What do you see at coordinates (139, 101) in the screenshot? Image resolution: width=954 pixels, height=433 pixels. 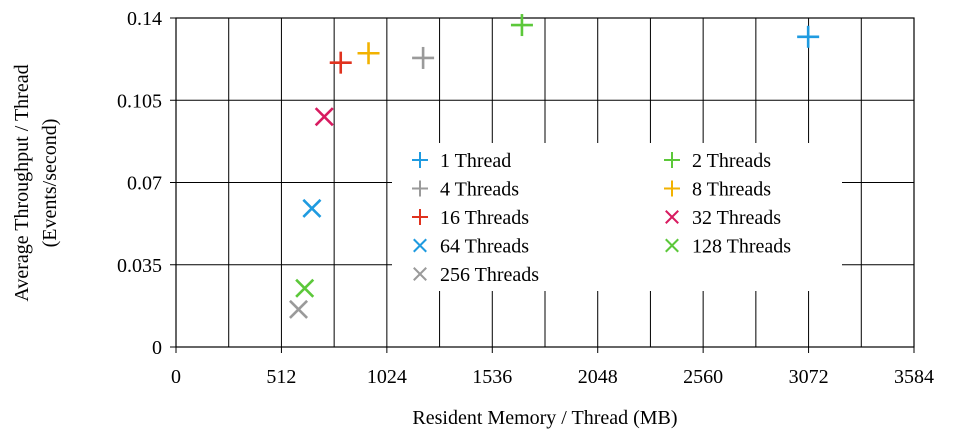 I see `y-tick-label: 0.105` at bounding box center [139, 101].